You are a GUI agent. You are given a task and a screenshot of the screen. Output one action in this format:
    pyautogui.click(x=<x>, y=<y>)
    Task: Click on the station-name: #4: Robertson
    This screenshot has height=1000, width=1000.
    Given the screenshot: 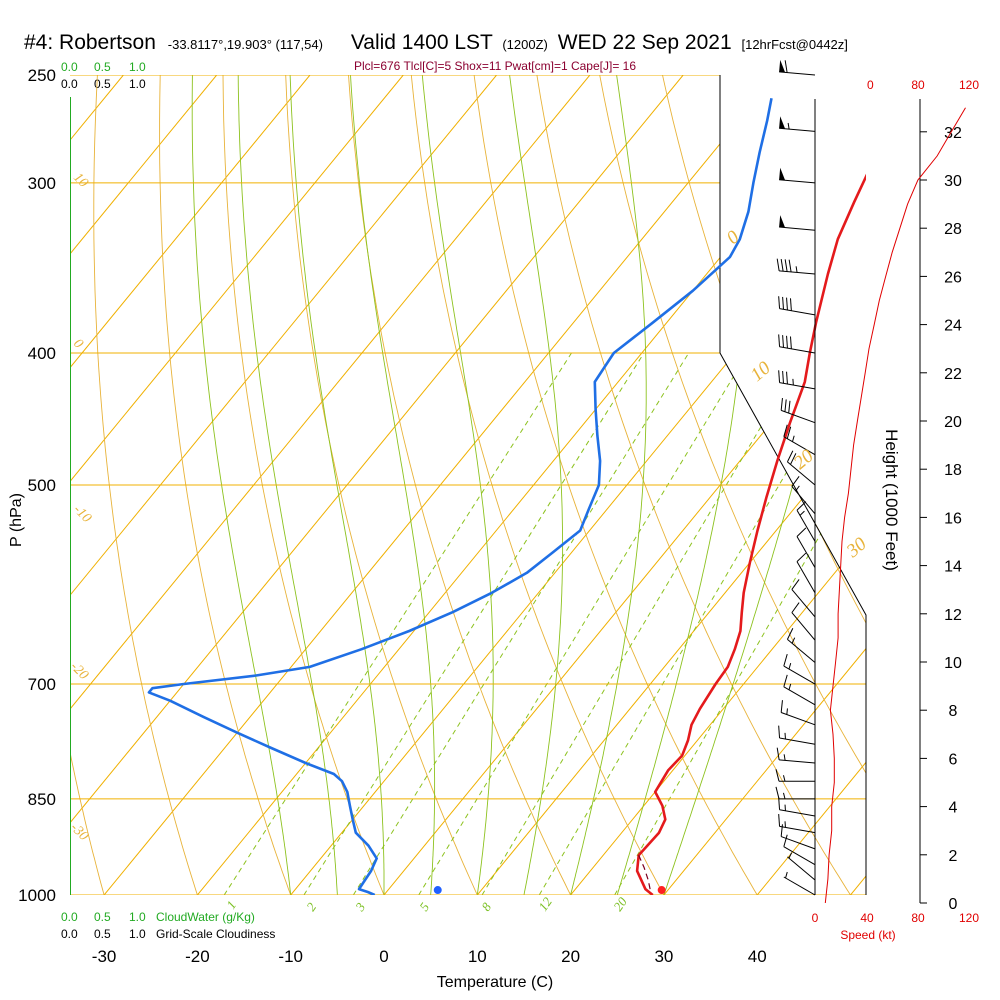 What is the action you would take?
    pyautogui.click(x=90, y=42)
    